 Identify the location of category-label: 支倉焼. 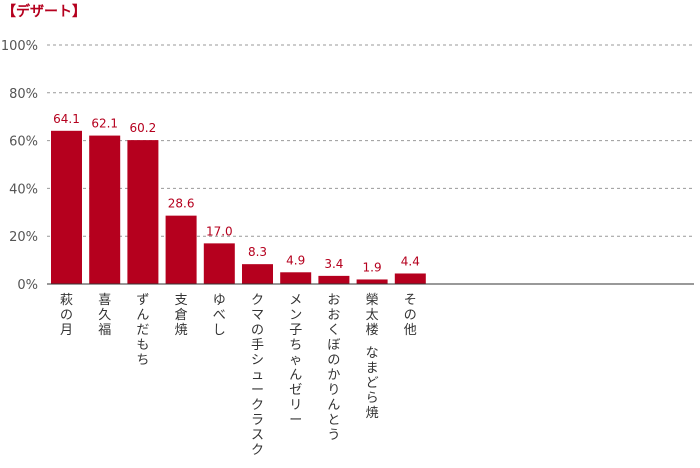
(181, 315).